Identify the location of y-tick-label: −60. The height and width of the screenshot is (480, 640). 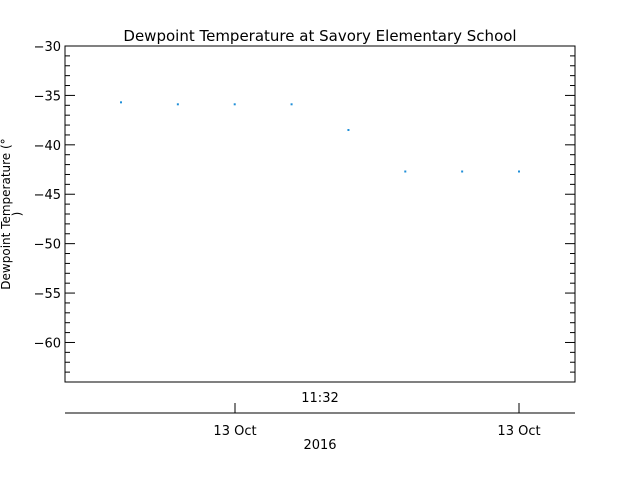
(47, 343).